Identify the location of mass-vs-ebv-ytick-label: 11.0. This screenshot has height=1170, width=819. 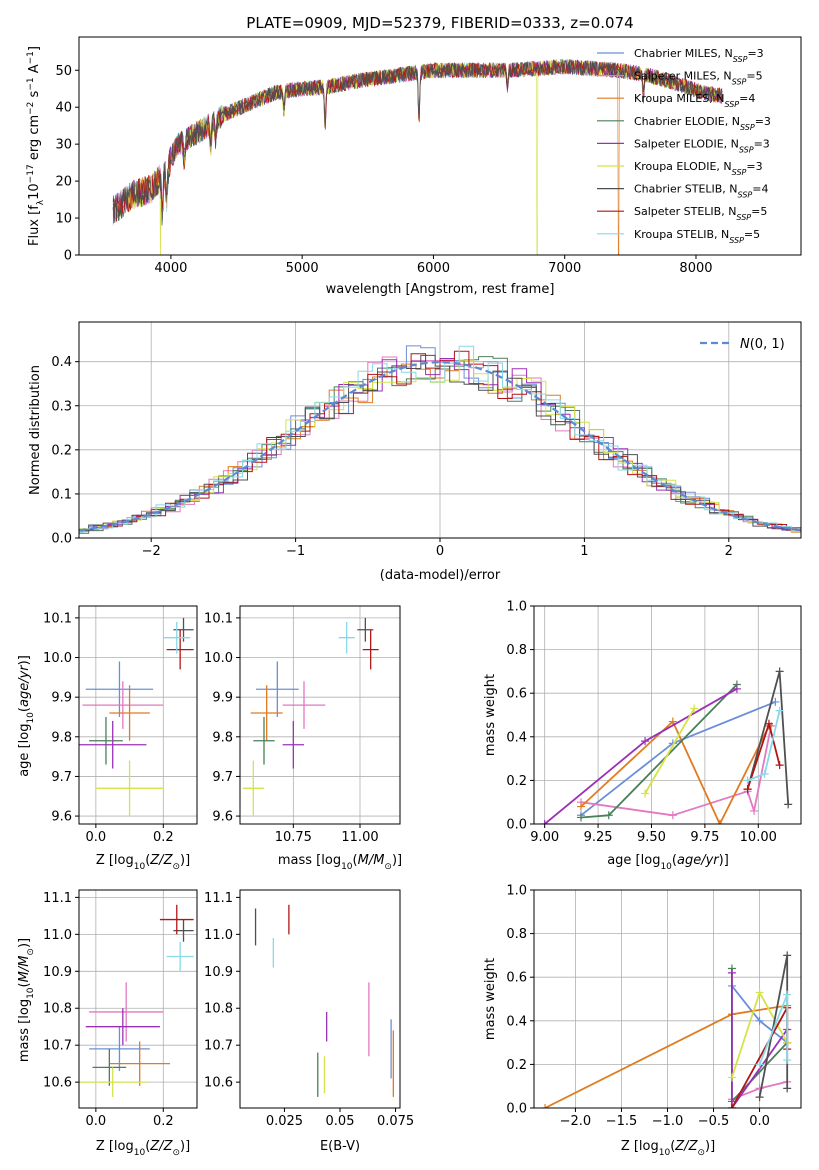
(218, 935).